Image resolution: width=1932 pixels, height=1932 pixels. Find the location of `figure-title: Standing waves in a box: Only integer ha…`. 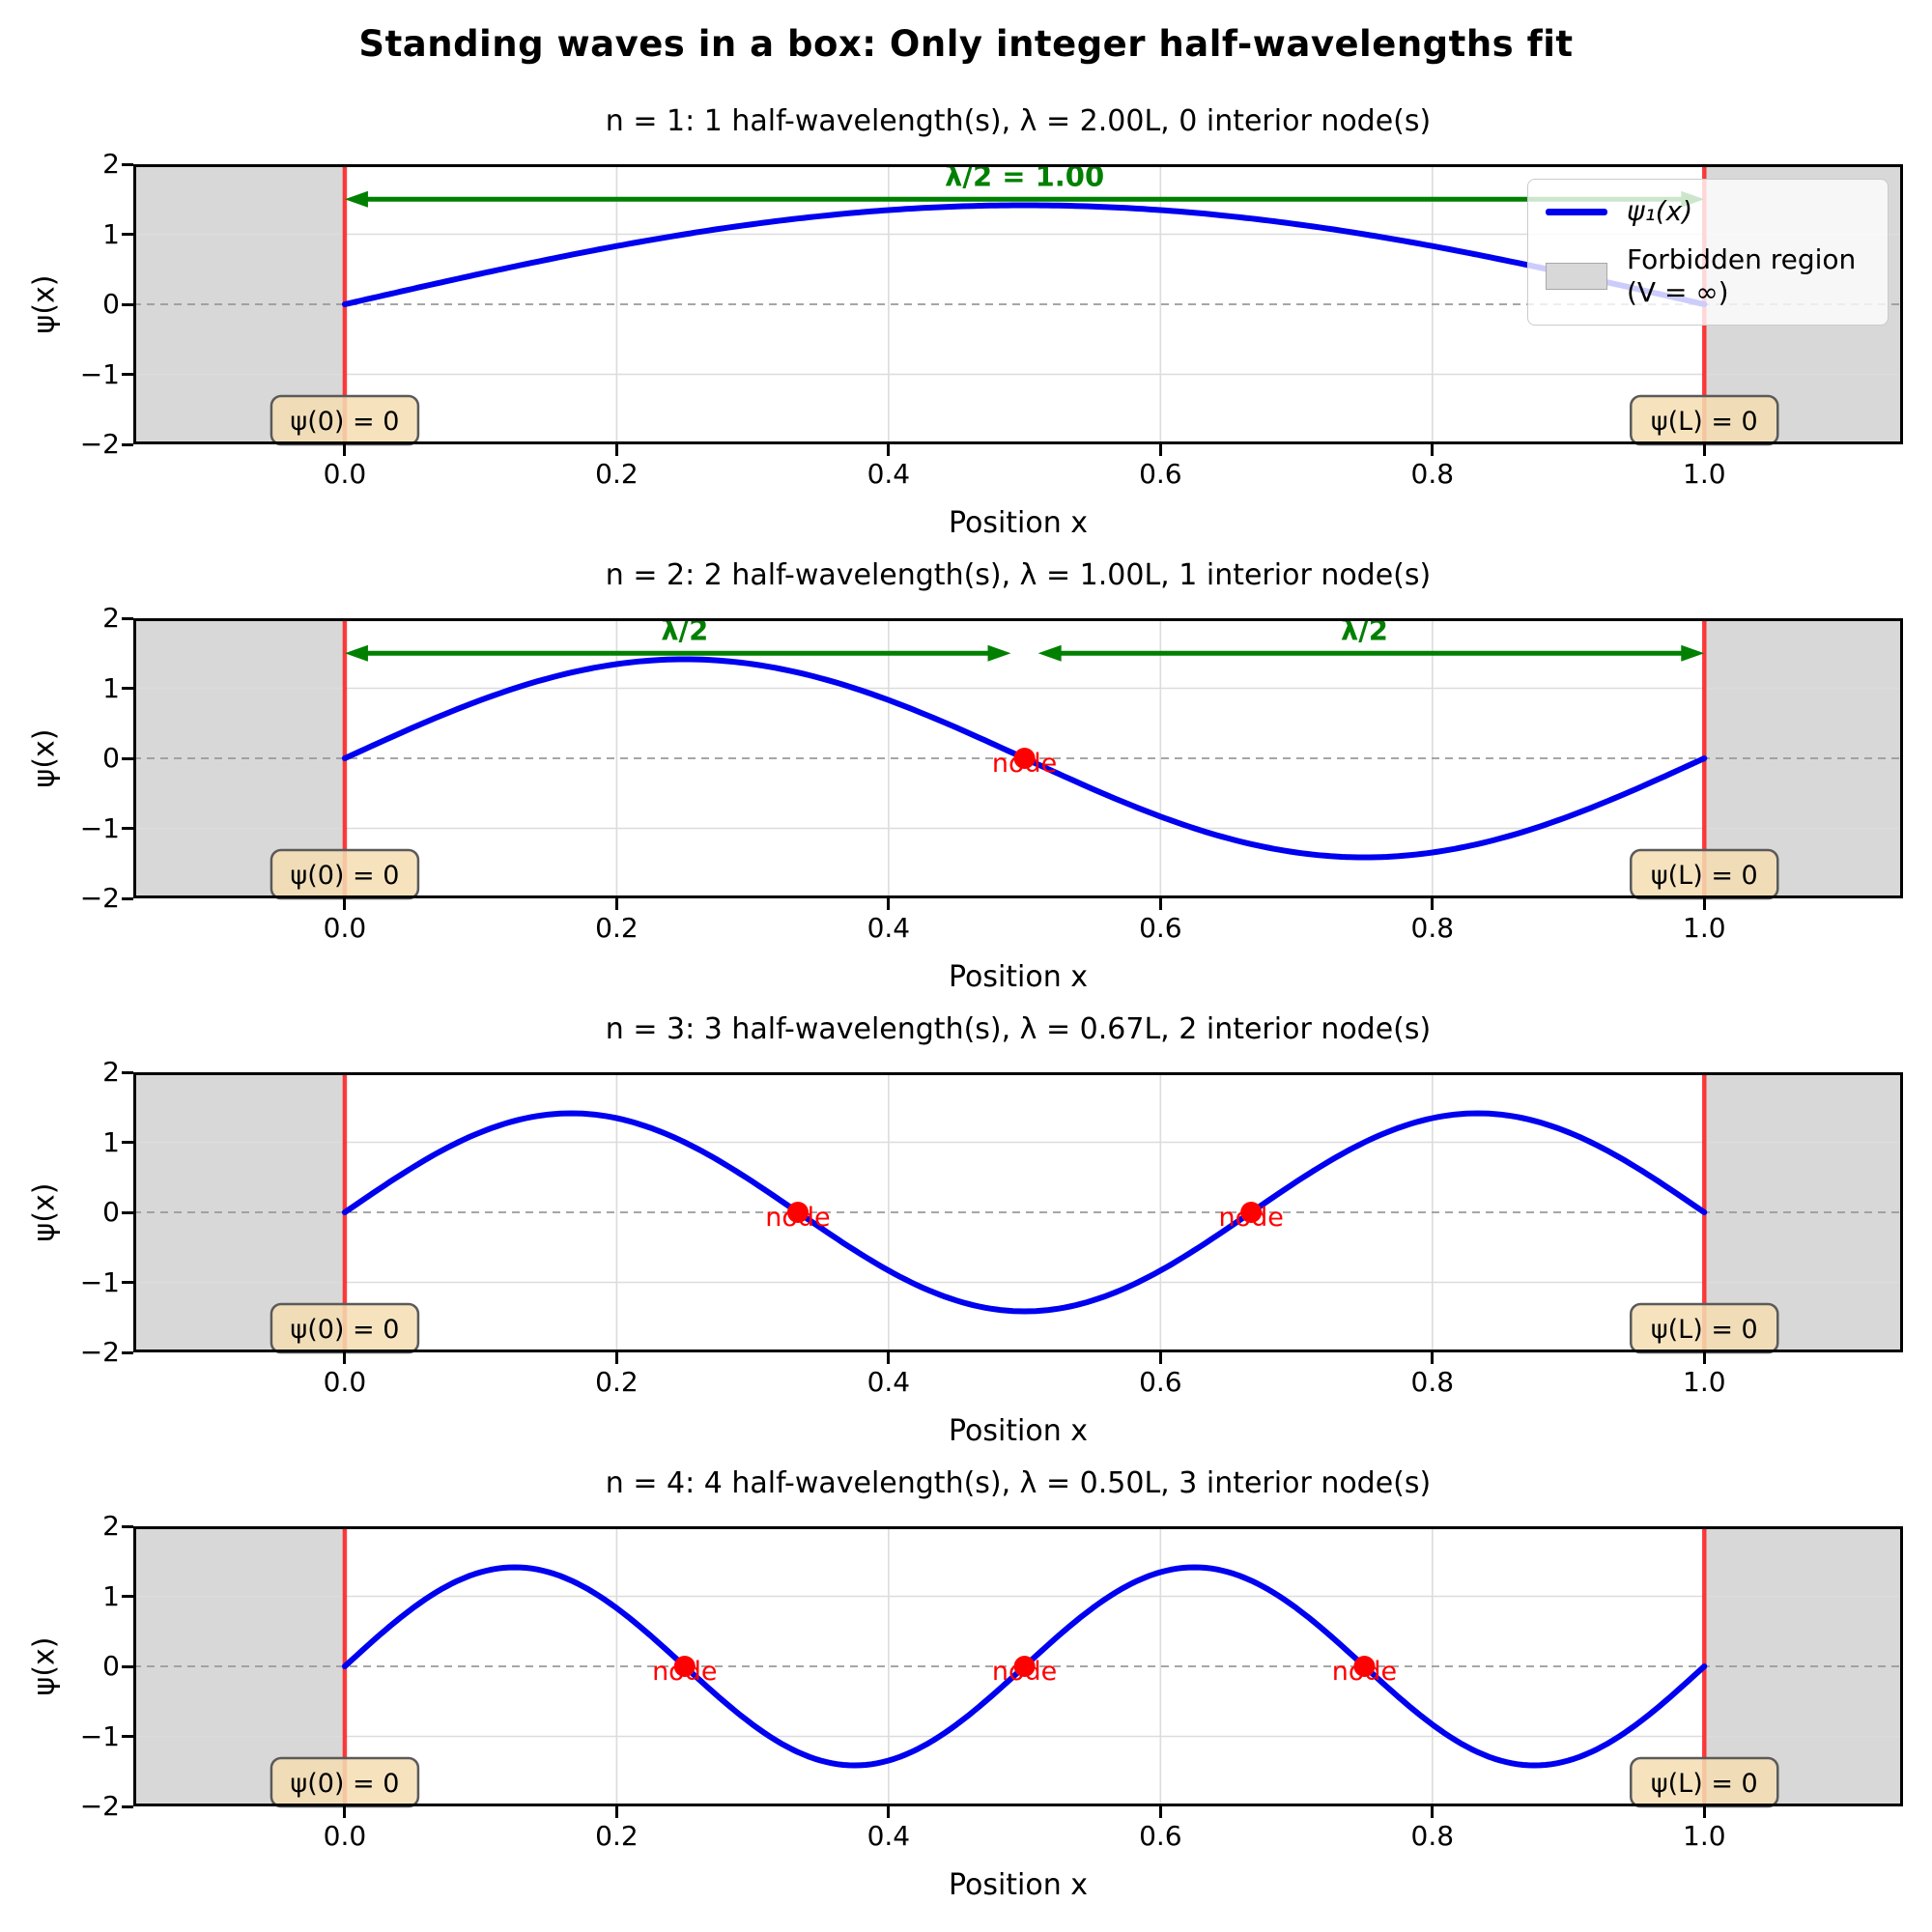

figure-title: Standing waves in a box: Only integer ha… is located at coordinates (966, 44).